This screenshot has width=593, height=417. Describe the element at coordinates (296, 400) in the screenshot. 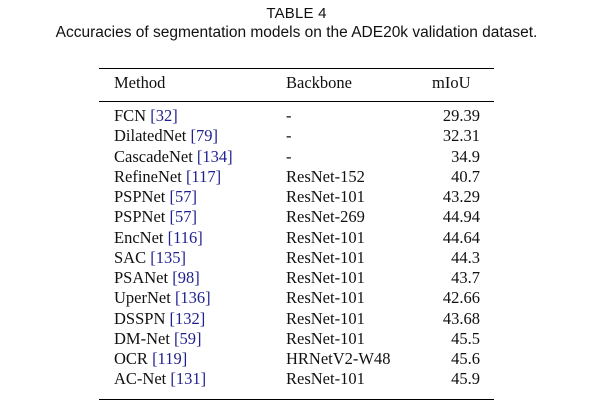

I see `bottom-rule` at that location.